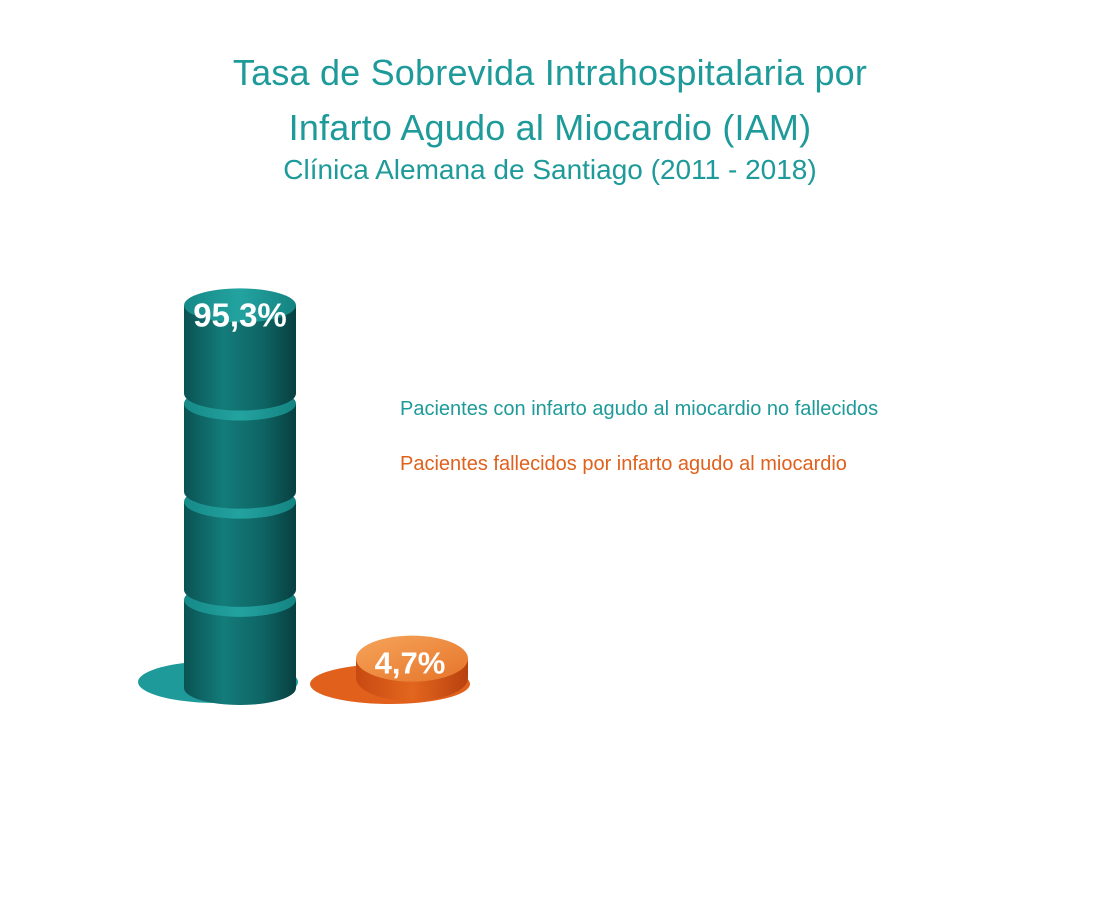 The height and width of the screenshot is (911, 1100). What do you see at coordinates (240, 554) in the screenshot?
I see `bar-segment-2-side` at bounding box center [240, 554].